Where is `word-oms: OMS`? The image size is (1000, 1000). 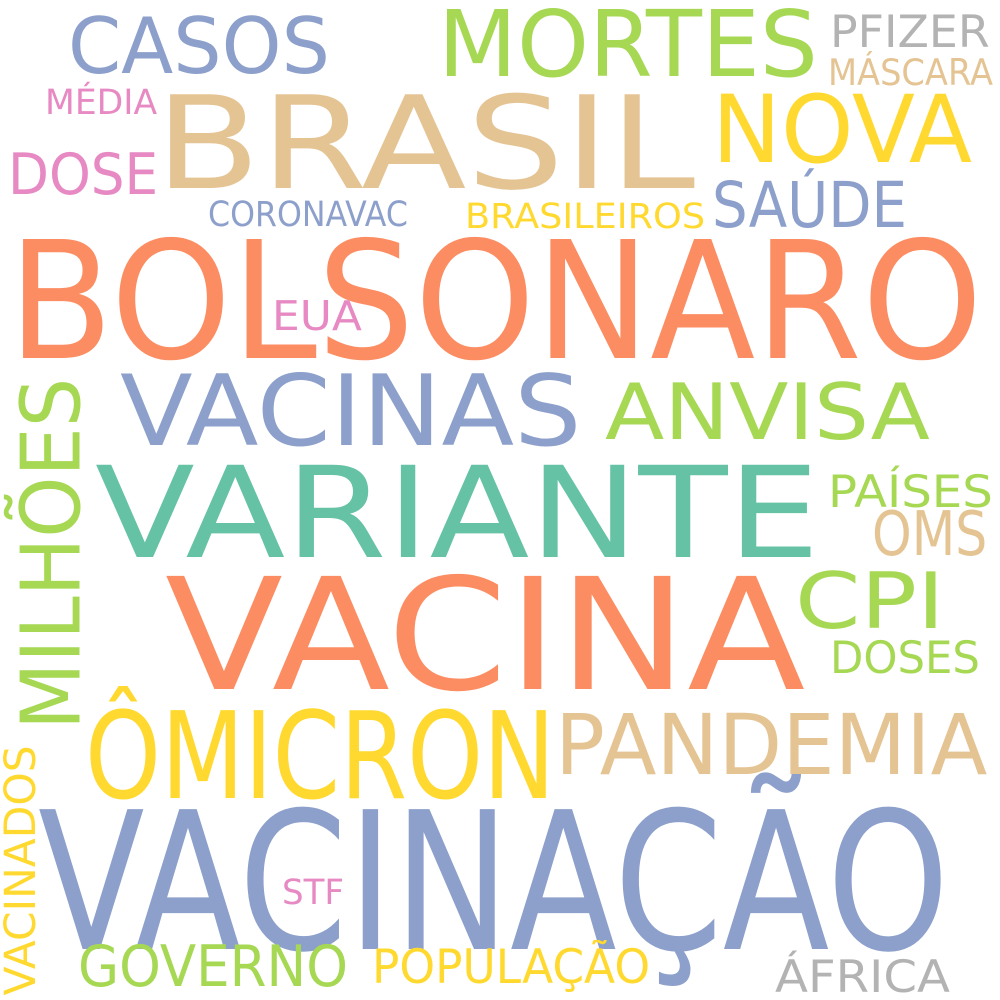
word-oms: OMS is located at coordinates (930, 535).